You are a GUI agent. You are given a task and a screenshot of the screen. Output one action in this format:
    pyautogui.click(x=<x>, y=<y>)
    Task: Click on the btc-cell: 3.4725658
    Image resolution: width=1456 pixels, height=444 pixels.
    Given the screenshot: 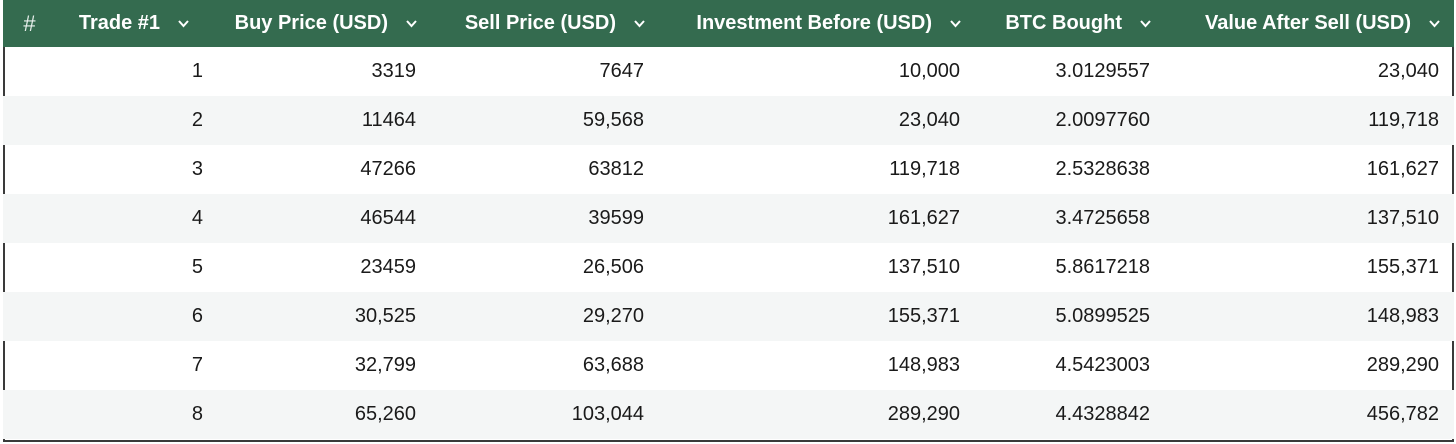 What is the action you would take?
    pyautogui.click(x=1102, y=218)
    